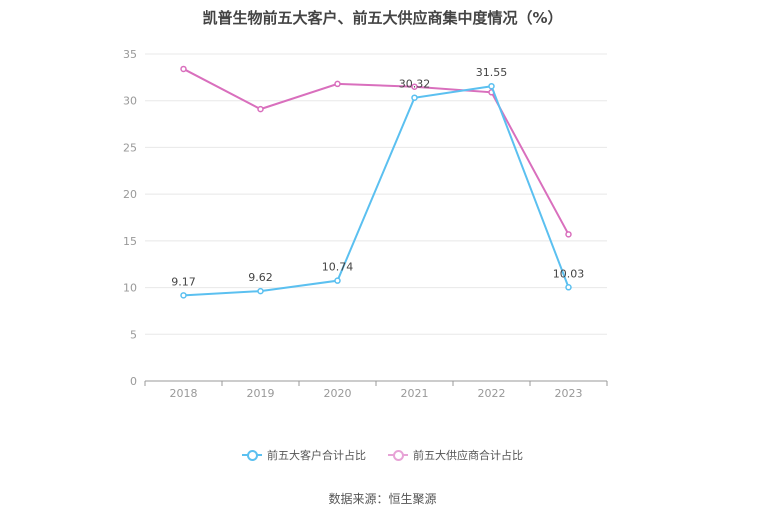 The image size is (765, 517). I want to click on x-tick-label: 2023, so click(569, 393).